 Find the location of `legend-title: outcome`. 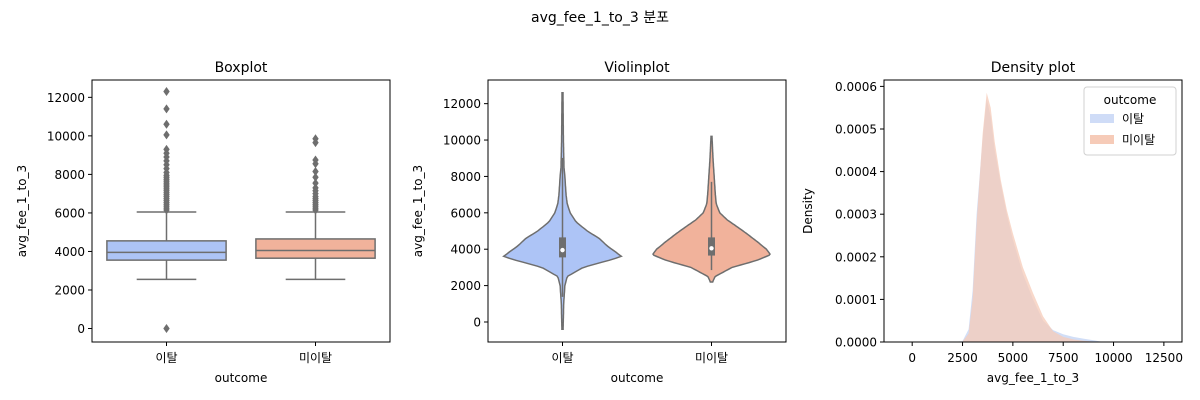

legend-title: outcome is located at coordinates (1130, 100).